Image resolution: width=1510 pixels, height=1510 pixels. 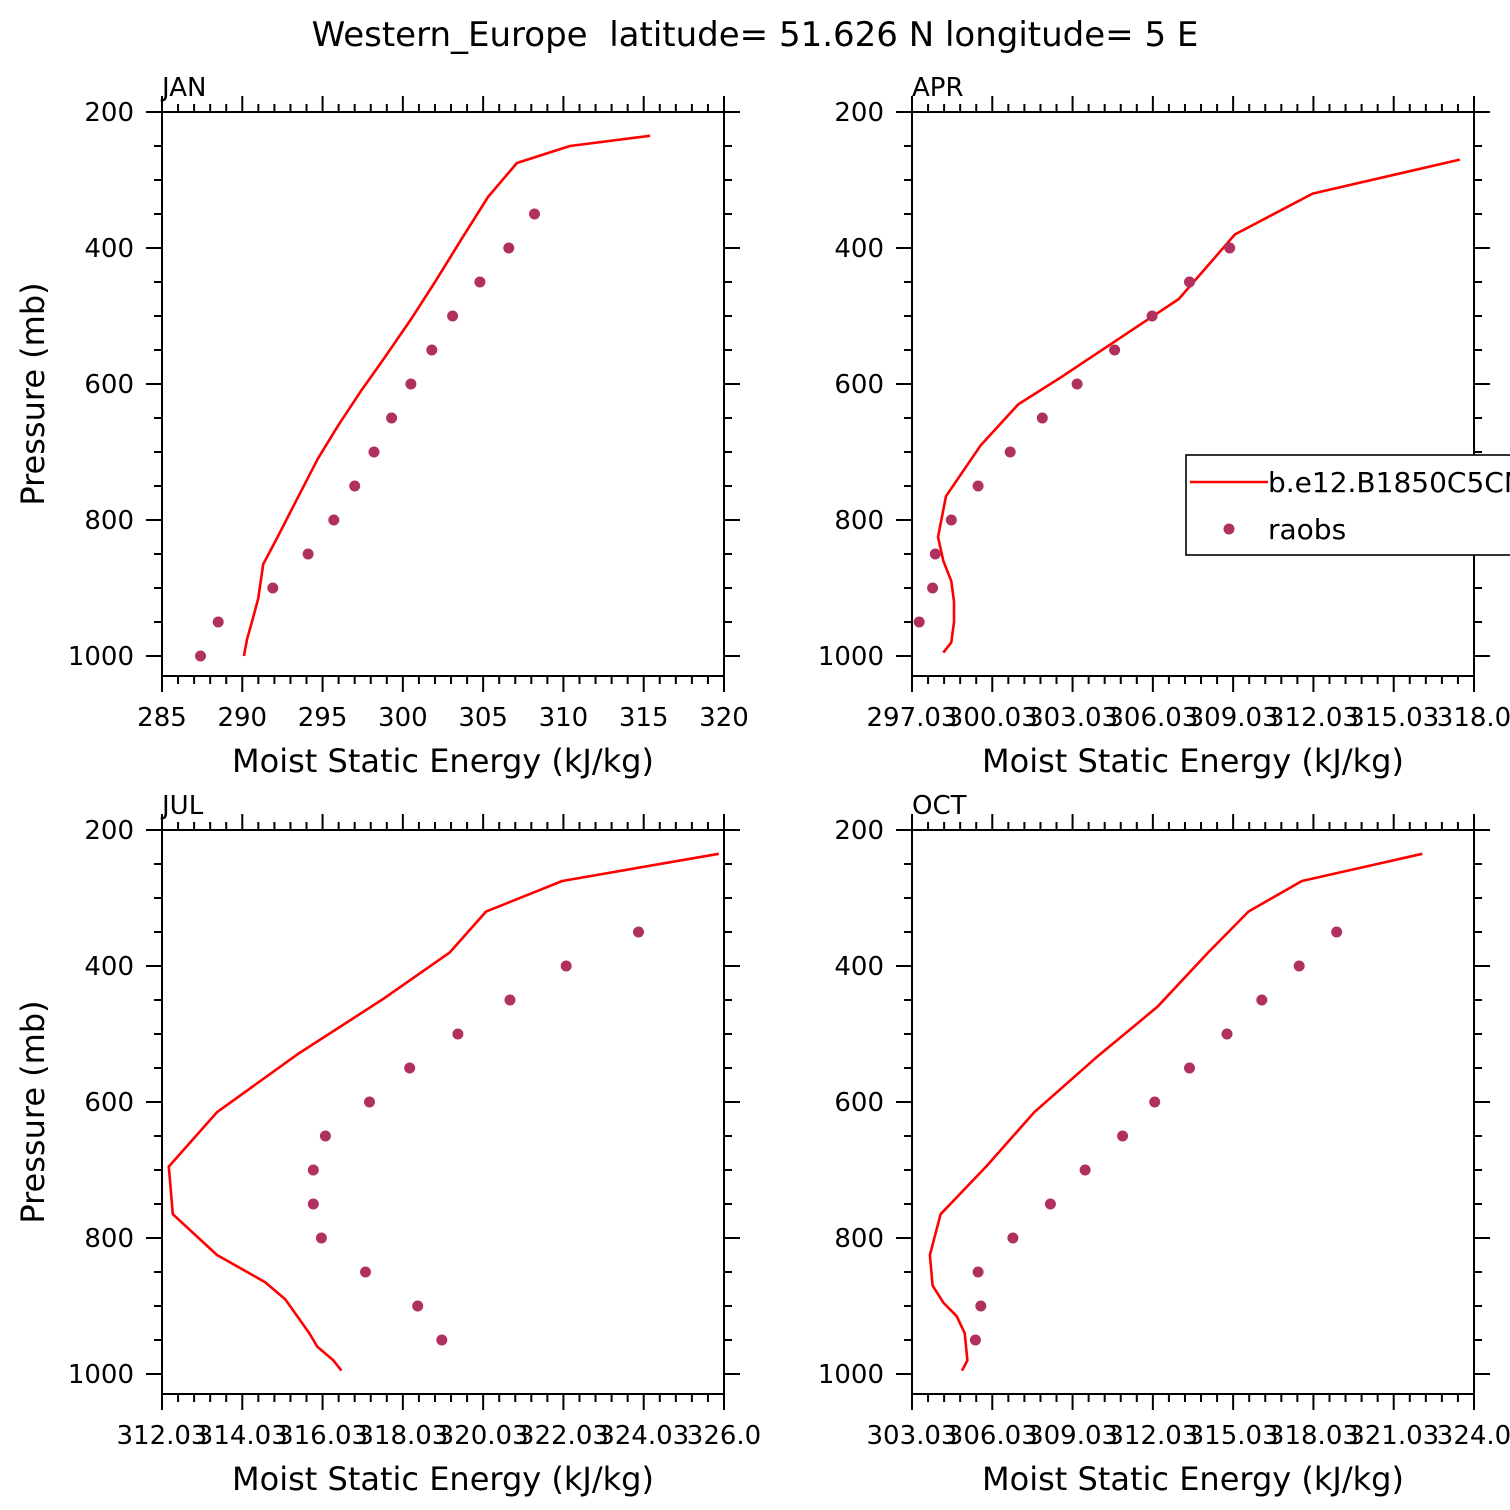 I want to click on x-tick-label: 300.03, so click(x=992, y=718).